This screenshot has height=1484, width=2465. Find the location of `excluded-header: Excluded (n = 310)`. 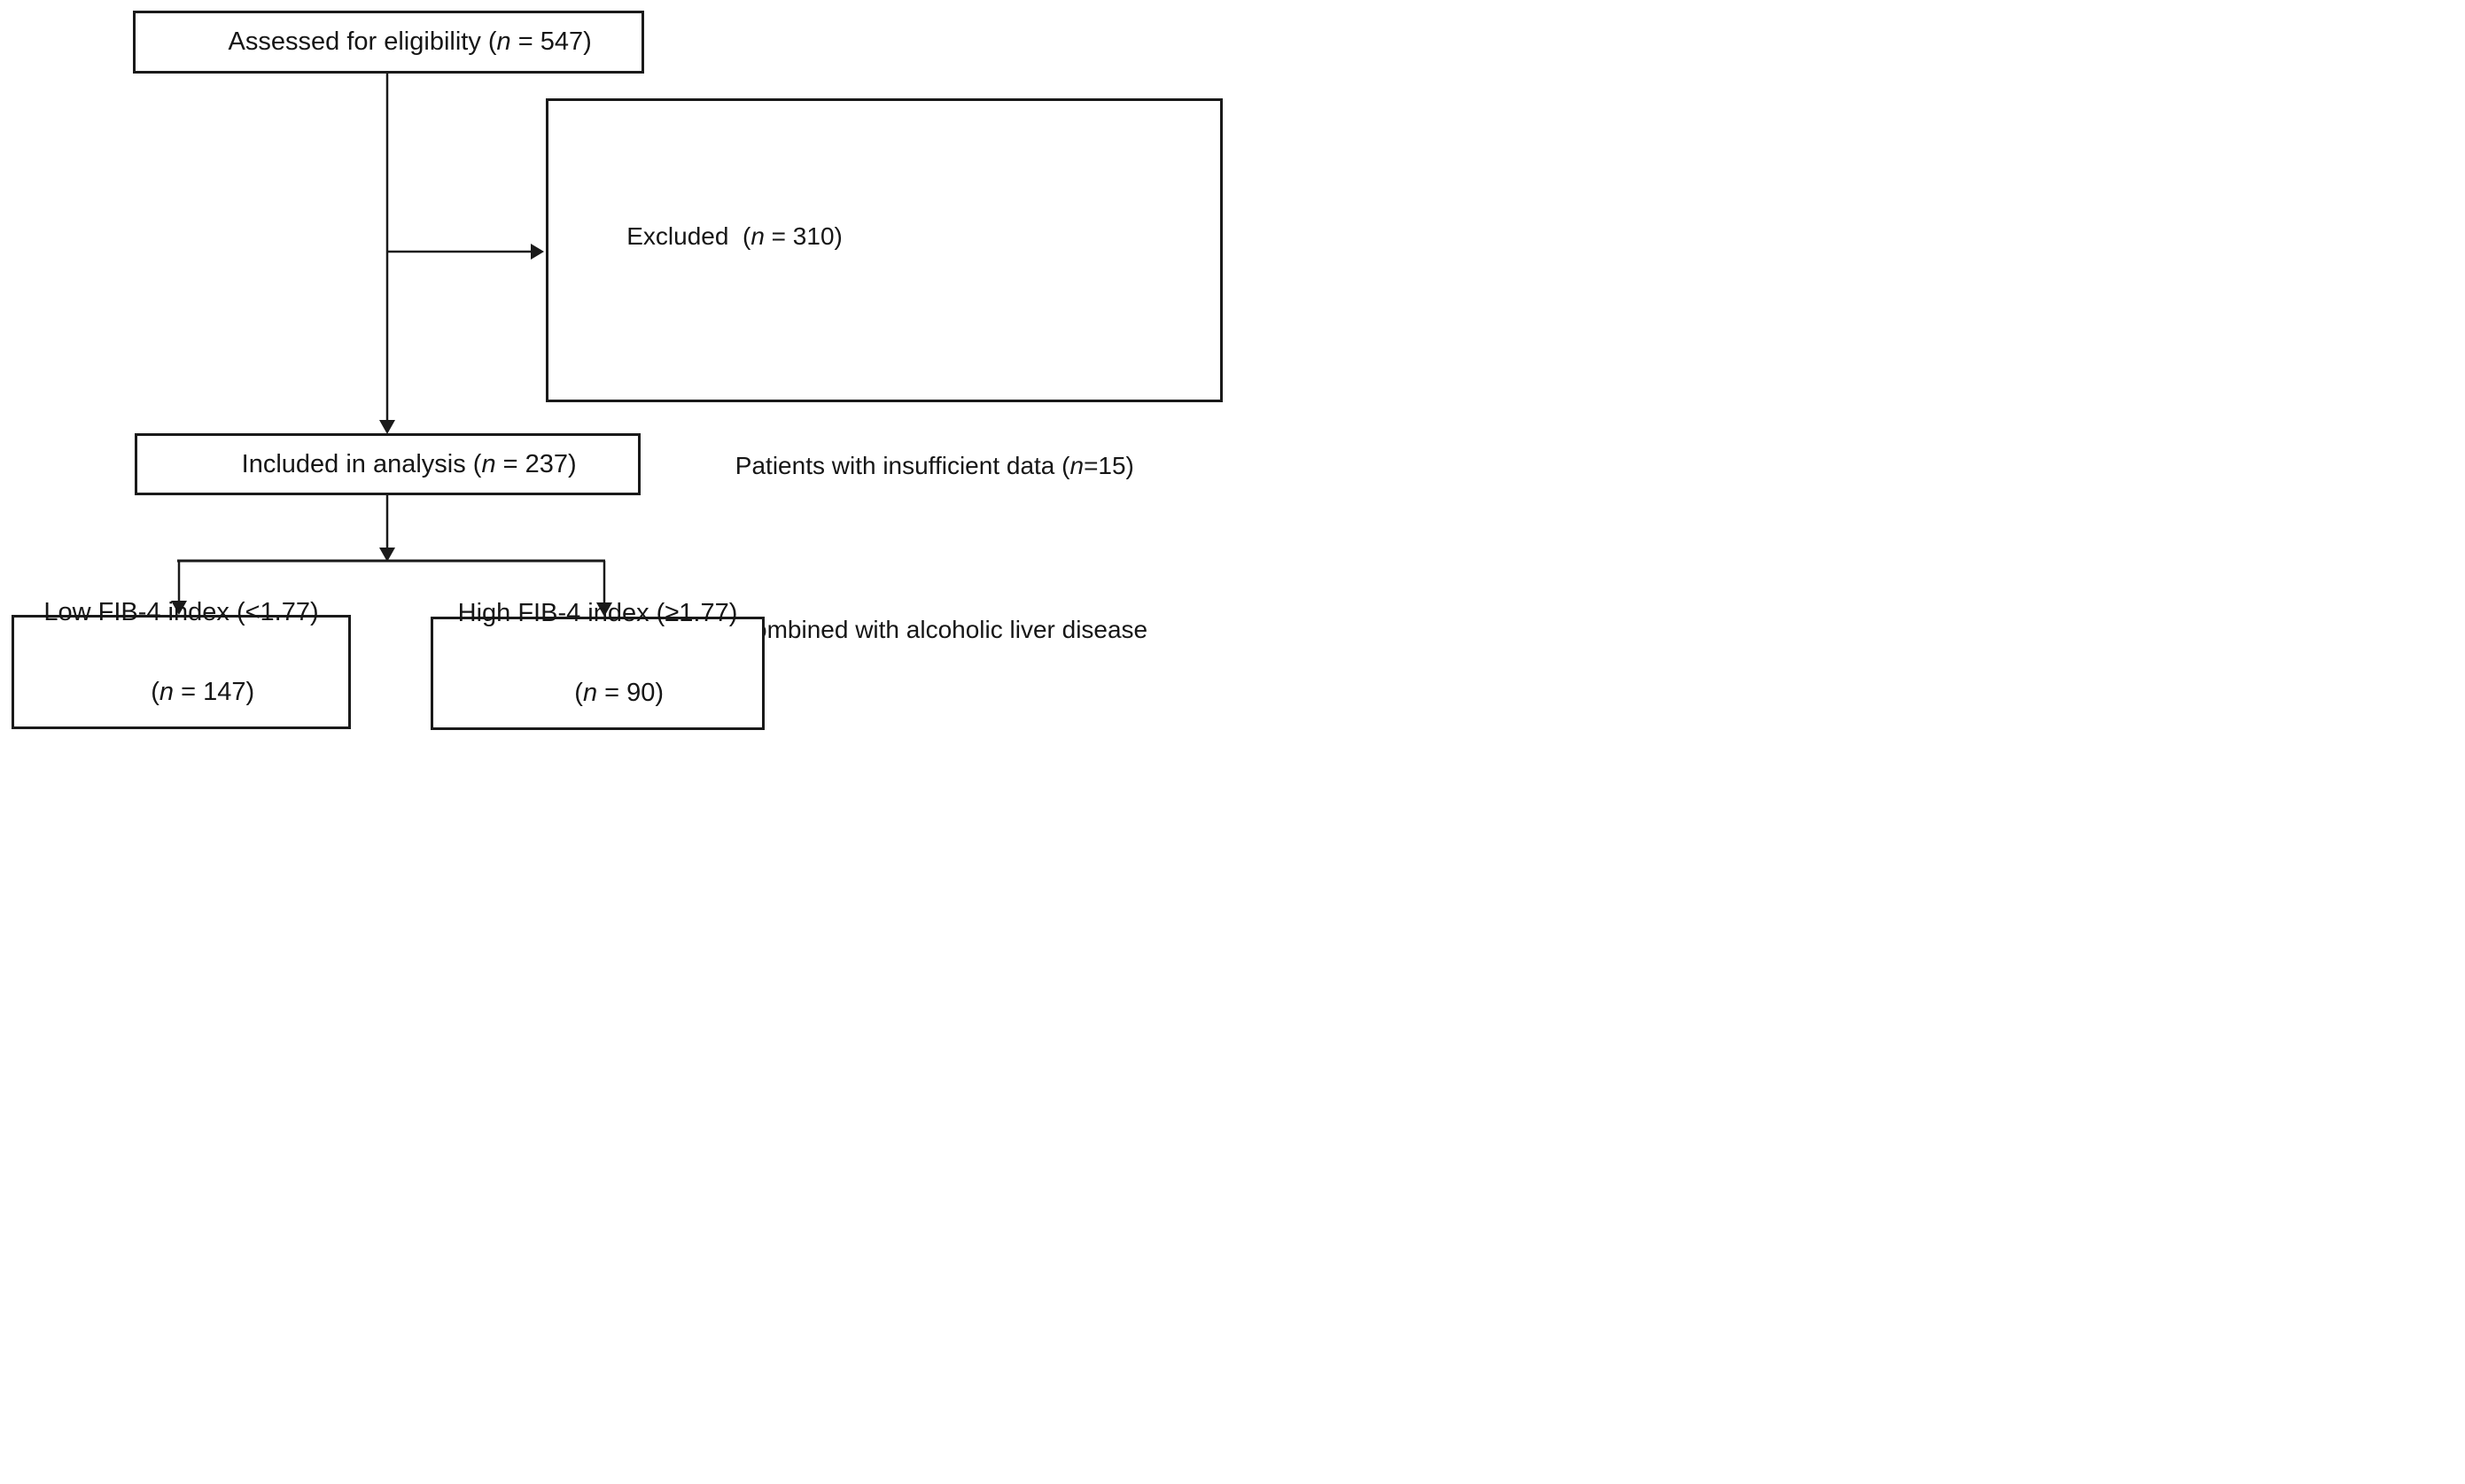

excluded-header: Excluded (n = 310) is located at coordinates (887, 236).